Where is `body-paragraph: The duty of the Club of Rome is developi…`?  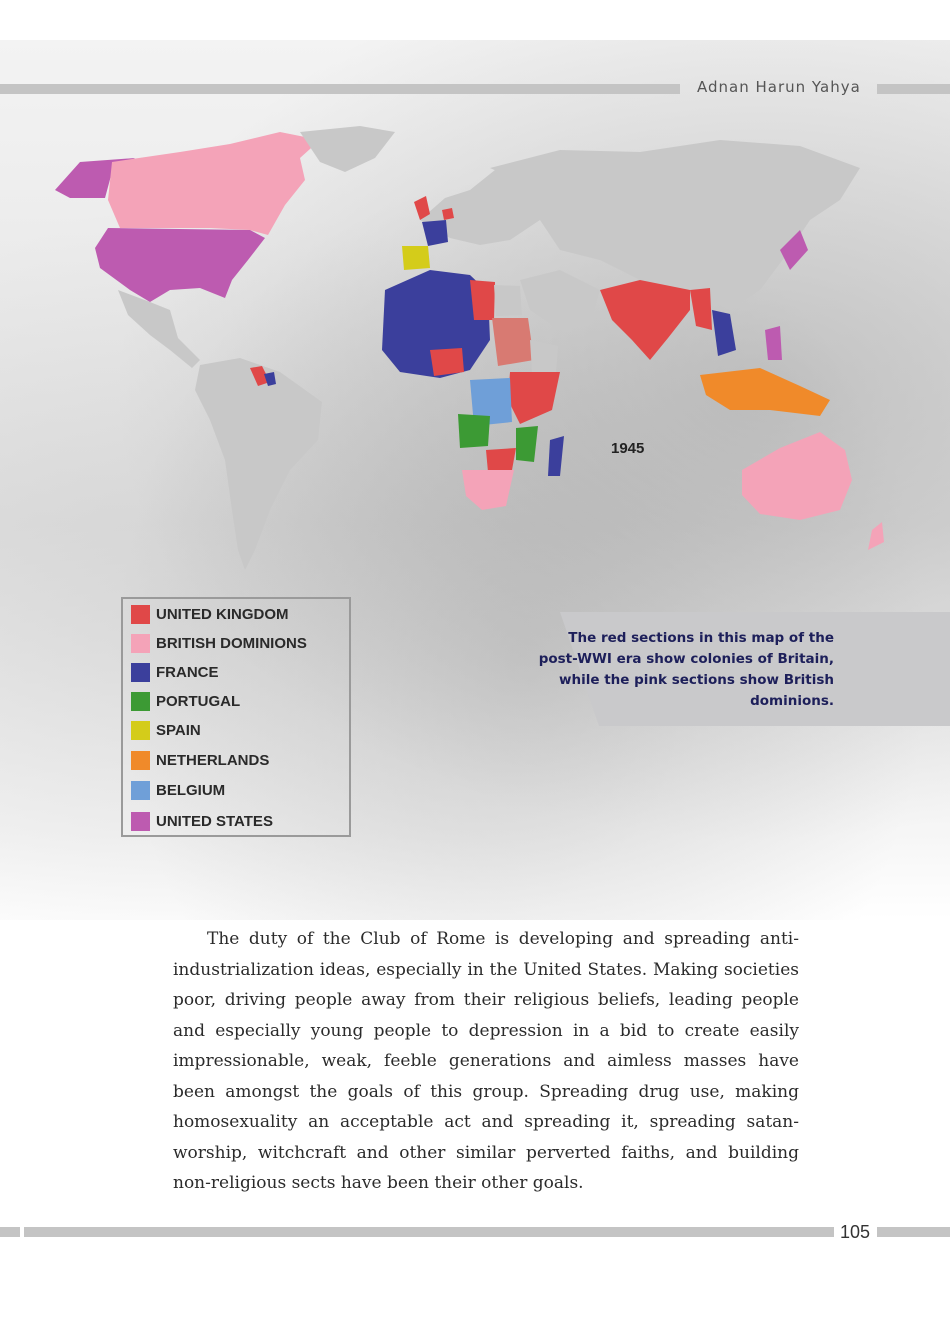 body-paragraph: The duty of the Club of Rome is developi… is located at coordinates (486, 1061).